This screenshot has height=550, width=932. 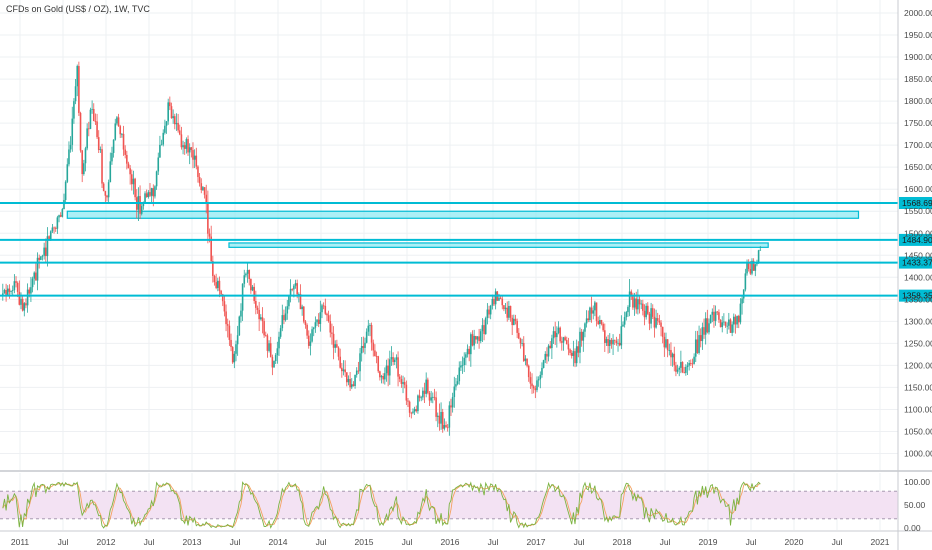 What do you see at coordinates (918, 387) in the screenshot?
I see `price-tick-label: 1150.00` at bounding box center [918, 387].